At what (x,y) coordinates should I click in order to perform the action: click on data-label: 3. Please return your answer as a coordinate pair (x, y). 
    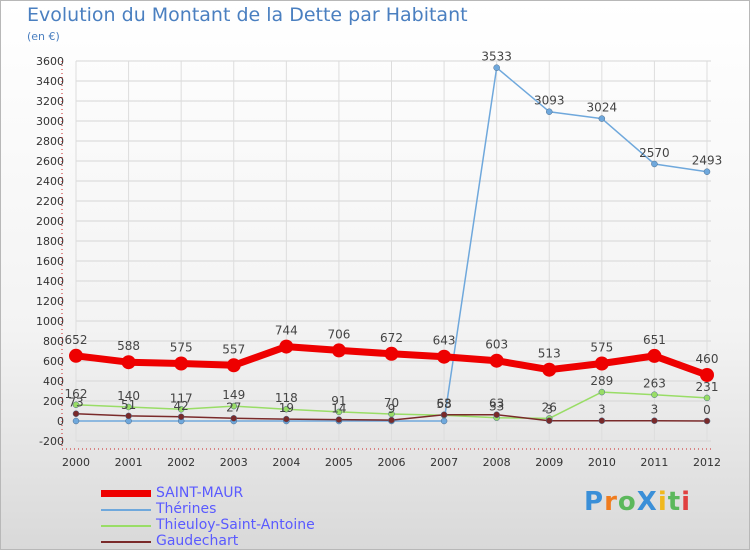
    Looking at the image, I should click on (602, 410).